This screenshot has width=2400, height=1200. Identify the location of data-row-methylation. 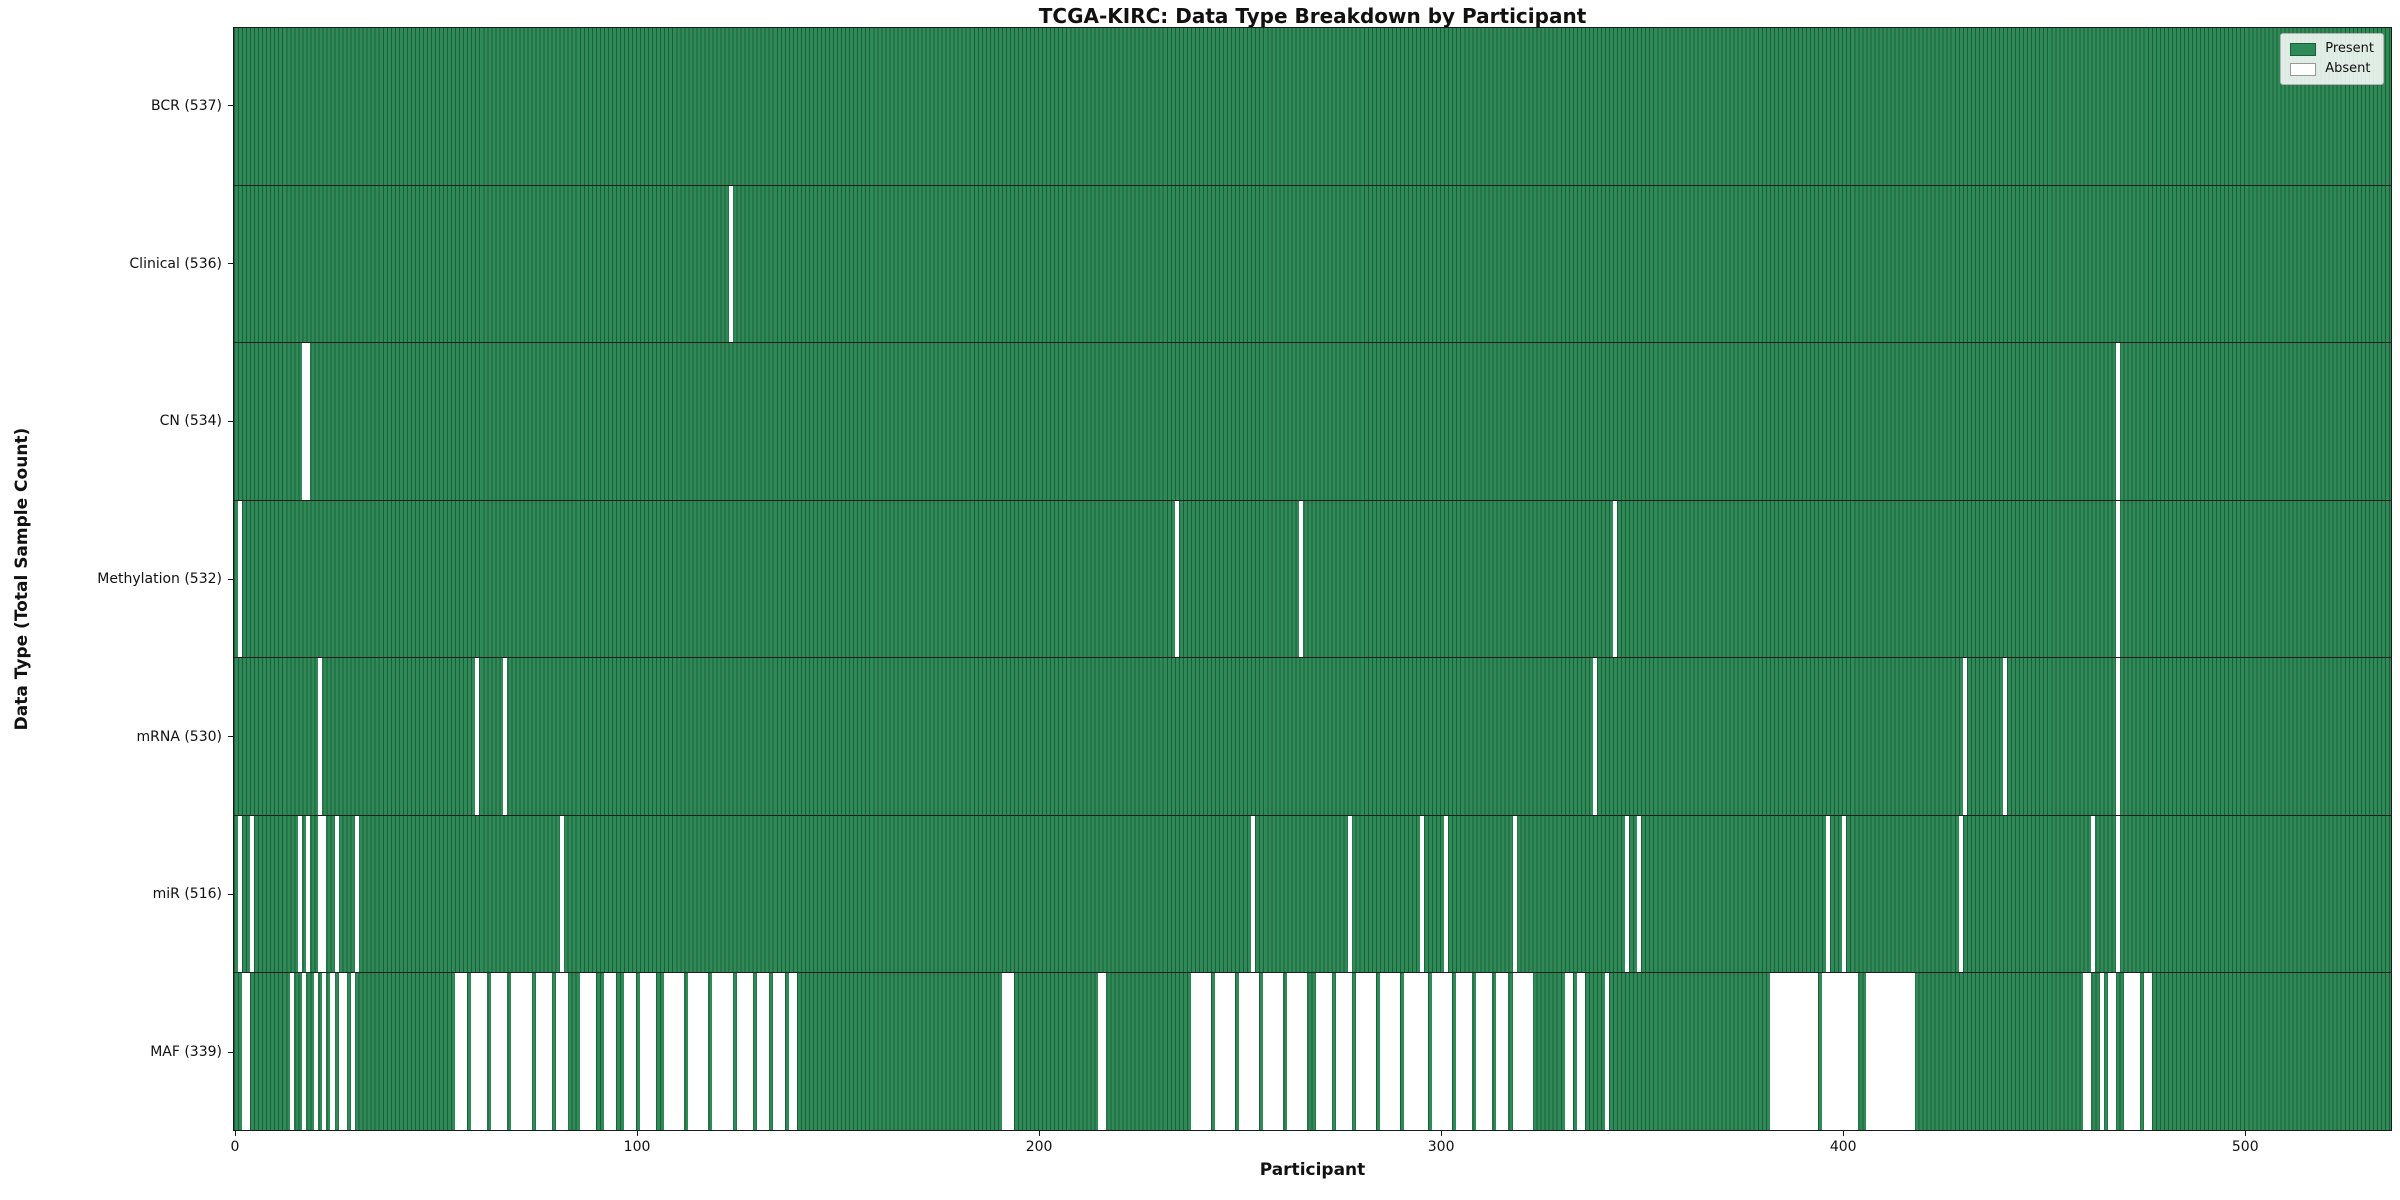
(1312, 579).